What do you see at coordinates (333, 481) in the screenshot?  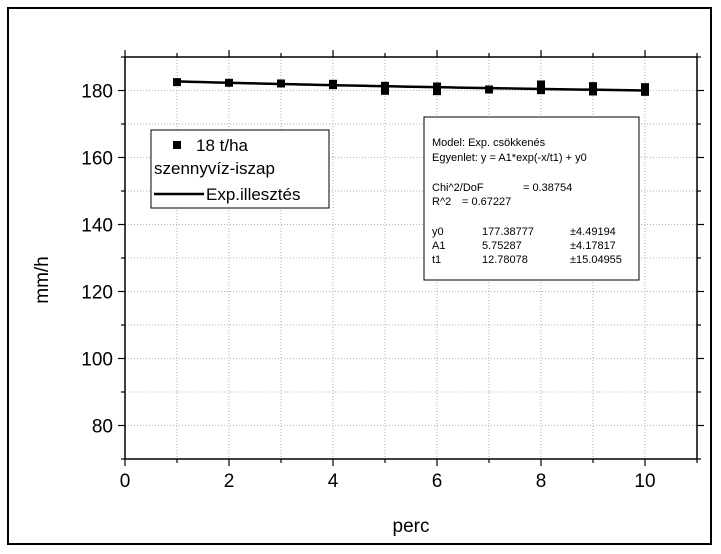 I see `x-tick-label: 4` at bounding box center [333, 481].